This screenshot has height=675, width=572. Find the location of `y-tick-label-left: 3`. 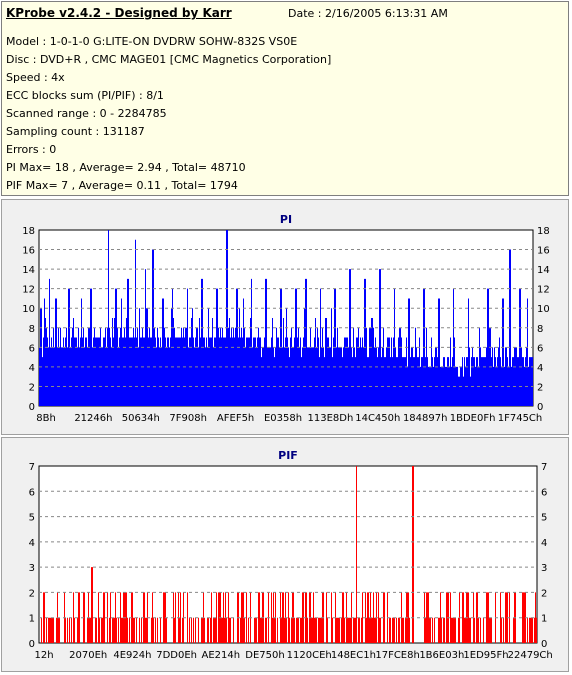

y-tick-label-left: 3 is located at coordinates (32, 568).